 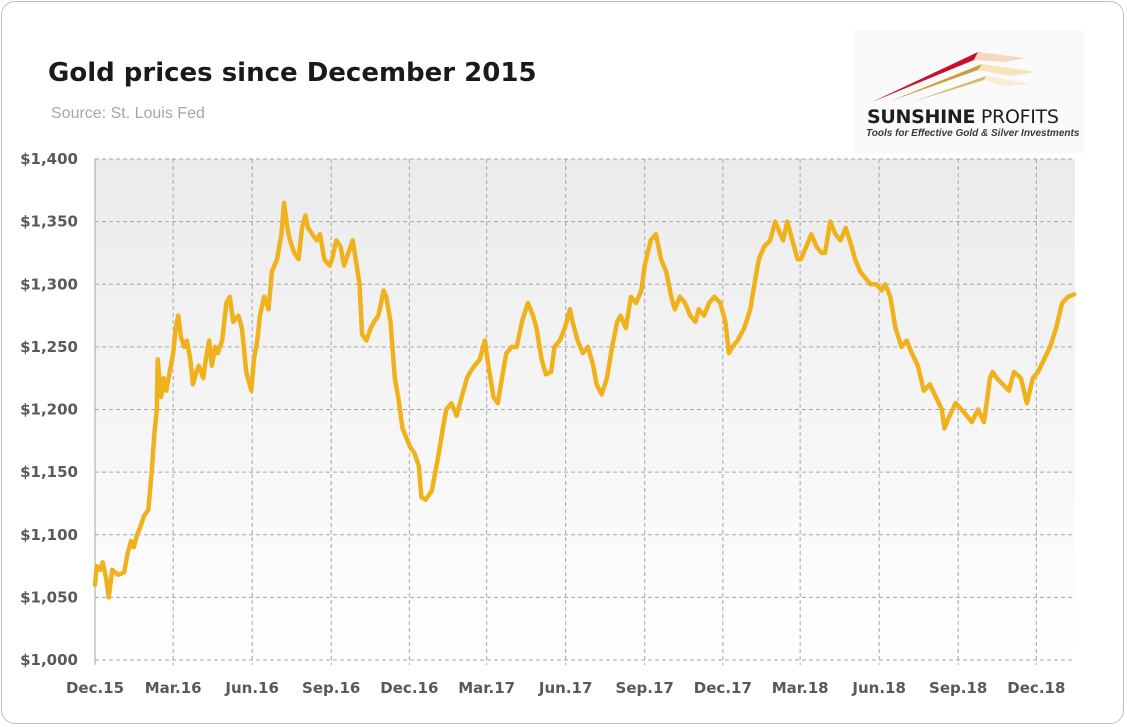 I want to click on y-tick-label: $1,350, so click(x=49, y=222).